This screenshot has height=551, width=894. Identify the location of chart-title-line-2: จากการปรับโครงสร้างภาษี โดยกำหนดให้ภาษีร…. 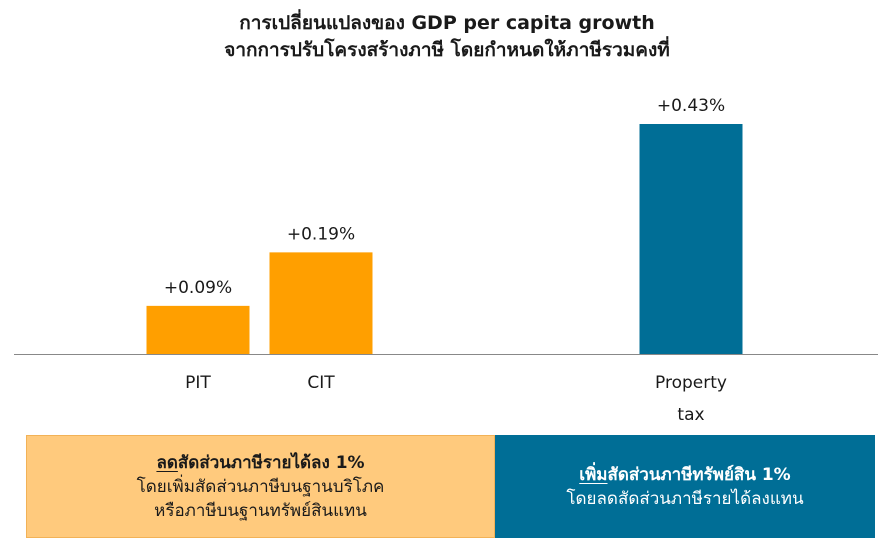
(447, 50).